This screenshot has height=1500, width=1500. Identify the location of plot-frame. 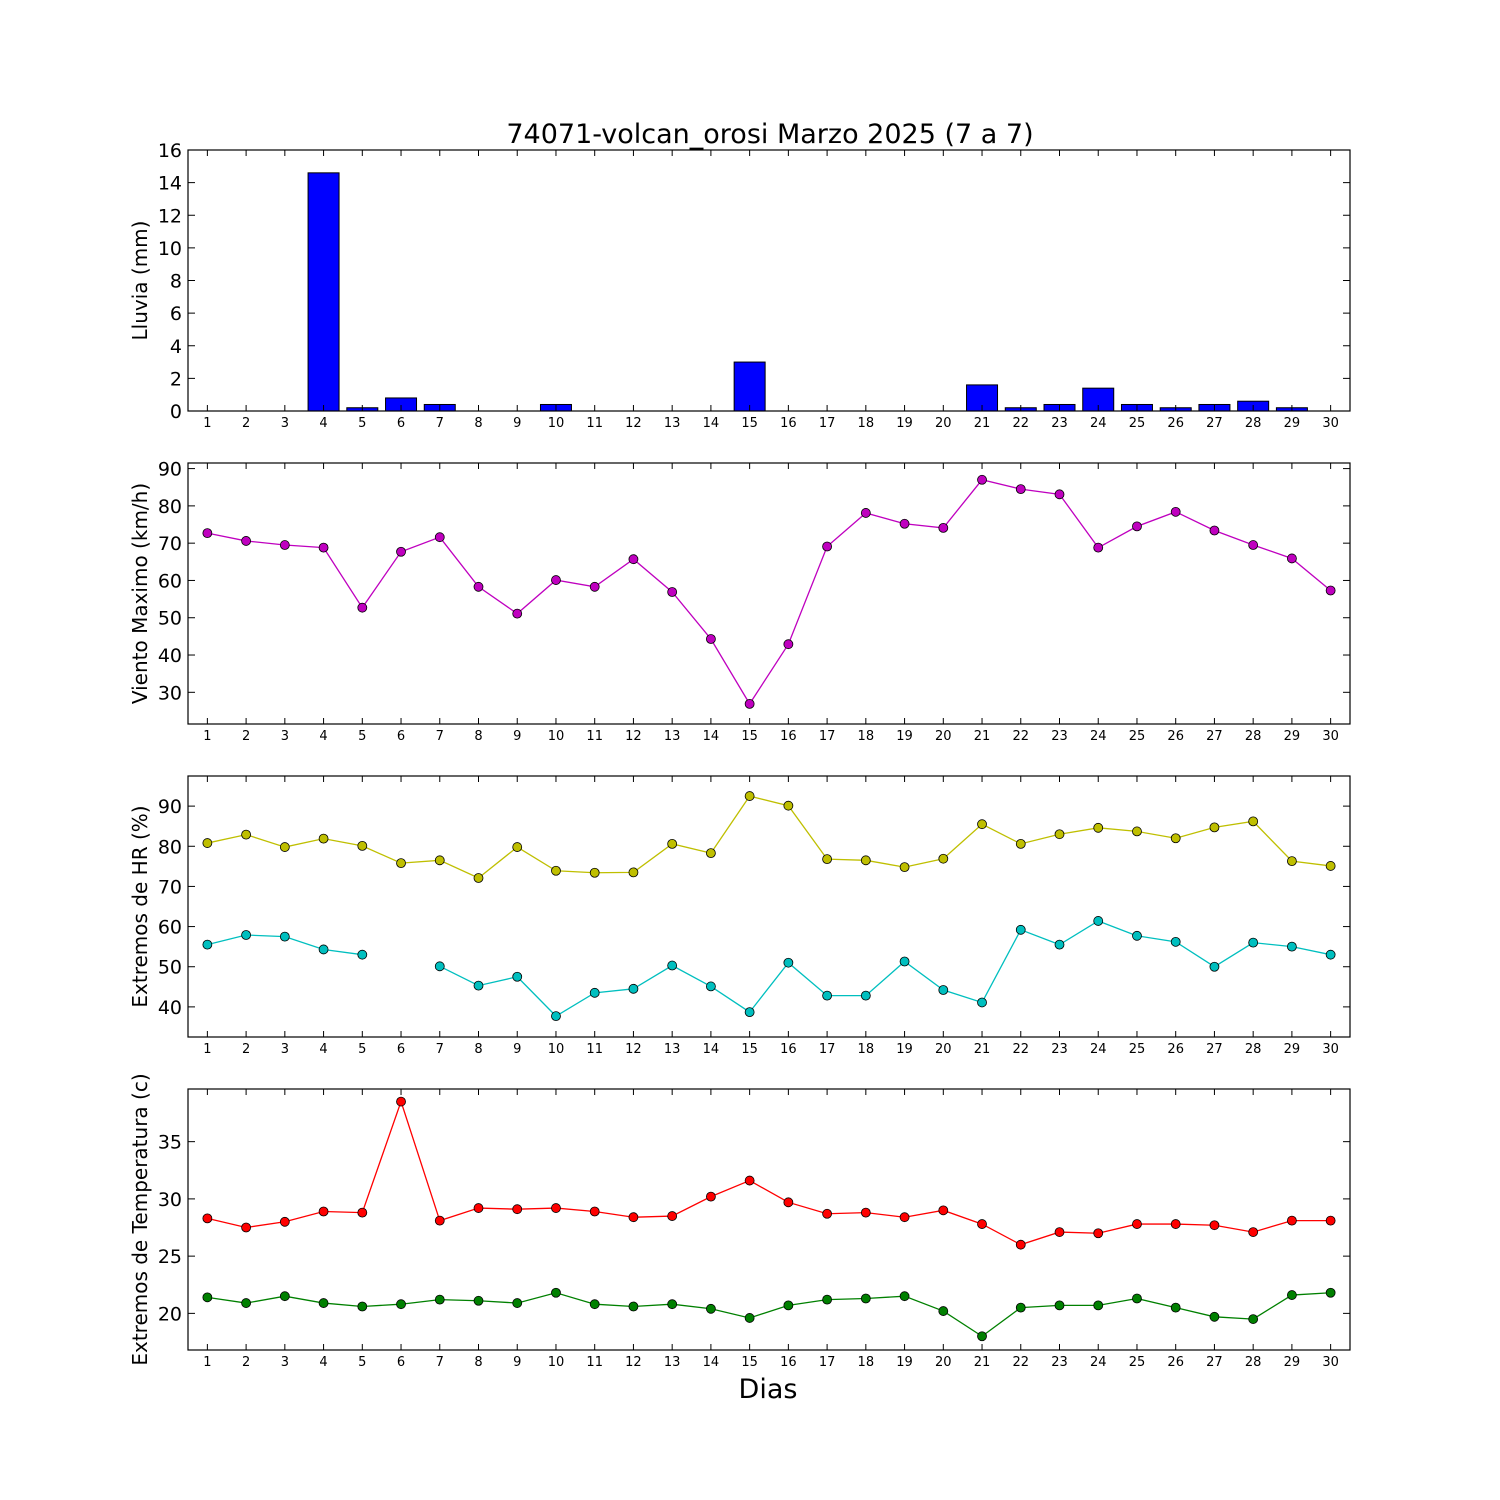
(769, 906).